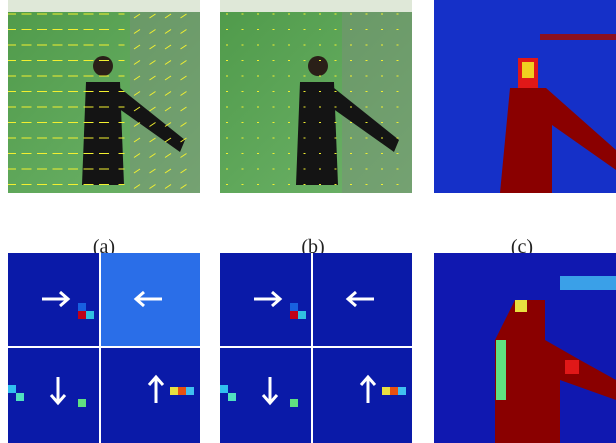  I want to click on panel-f, so click(525, 348).